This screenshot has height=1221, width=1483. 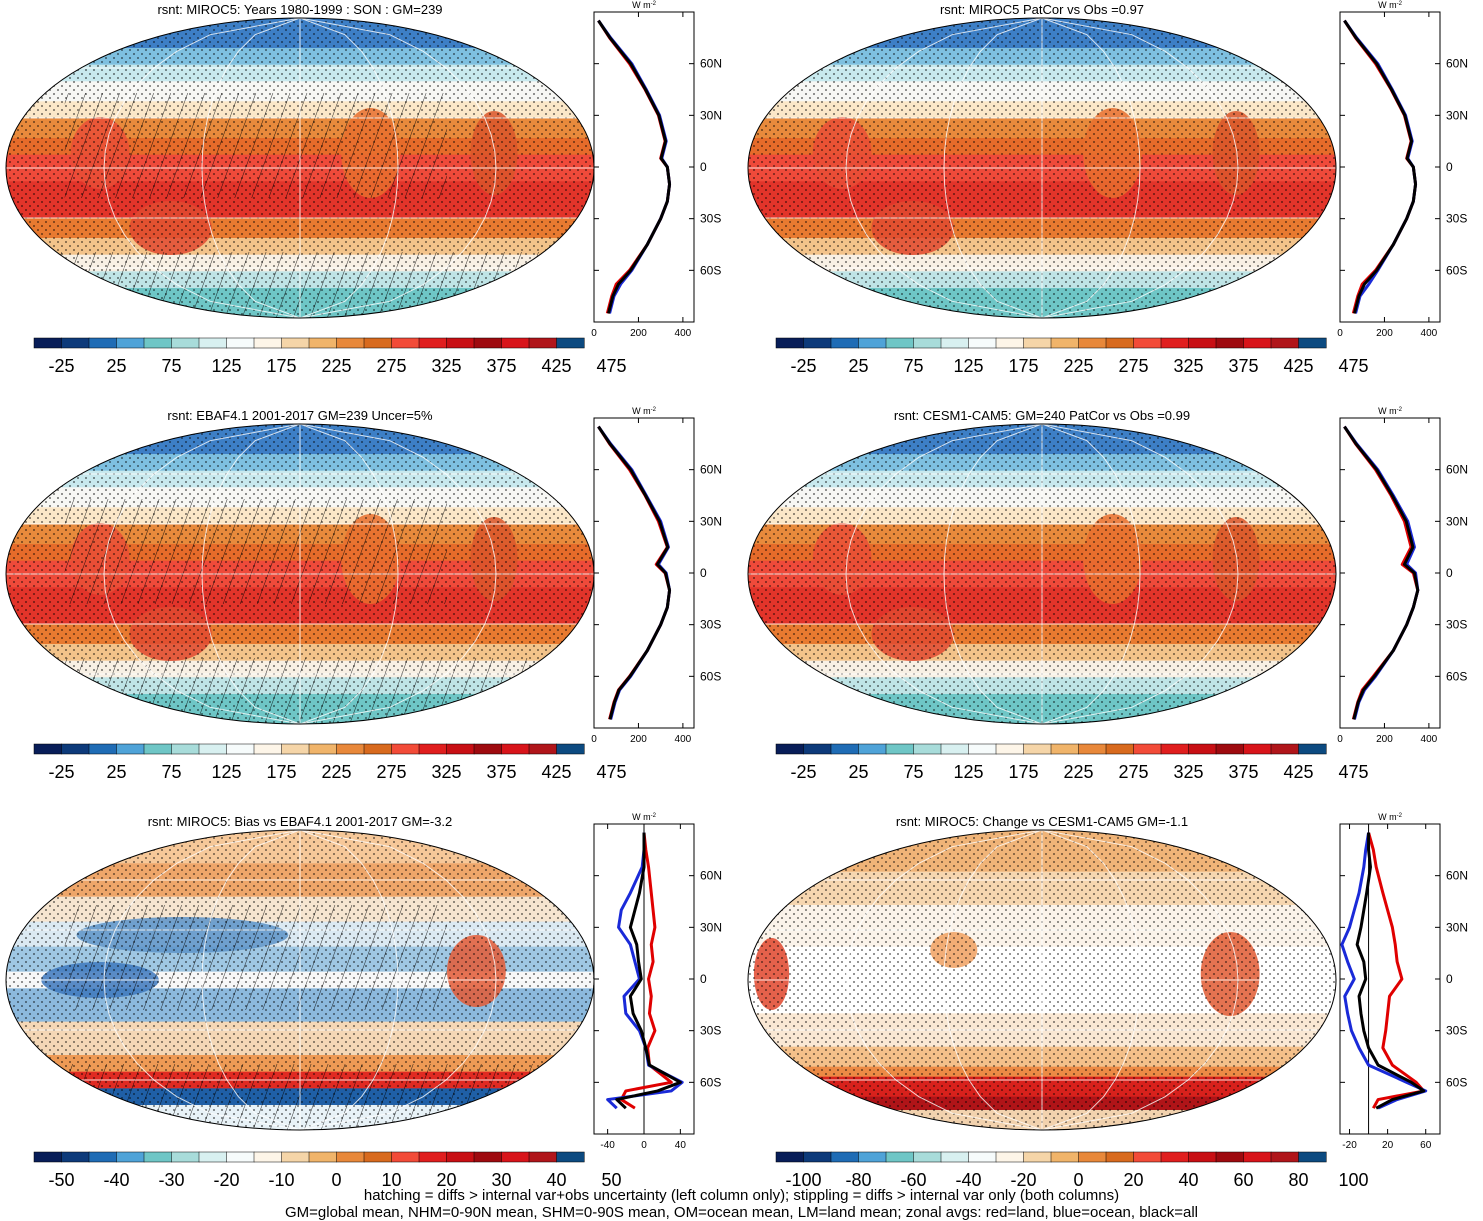 What do you see at coordinates (611, 1180) in the screenshot?
I see `colorbar-label: 50` at bounding box center [611, 1180].